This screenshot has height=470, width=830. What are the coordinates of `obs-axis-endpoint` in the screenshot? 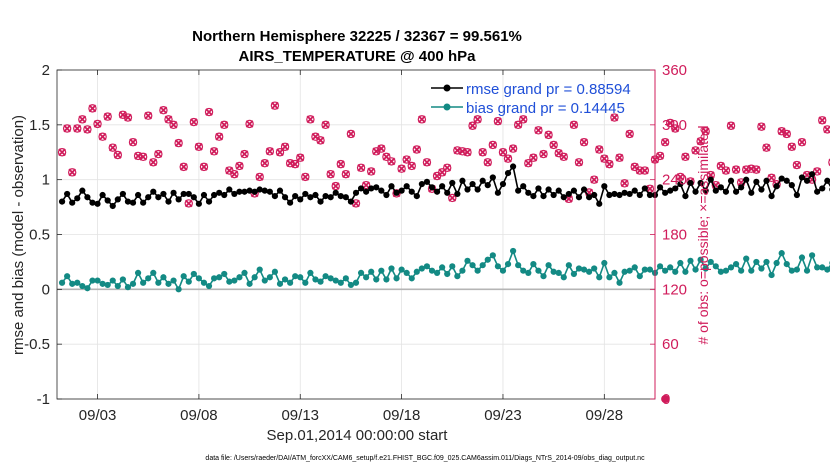 It's located at (665, 399).